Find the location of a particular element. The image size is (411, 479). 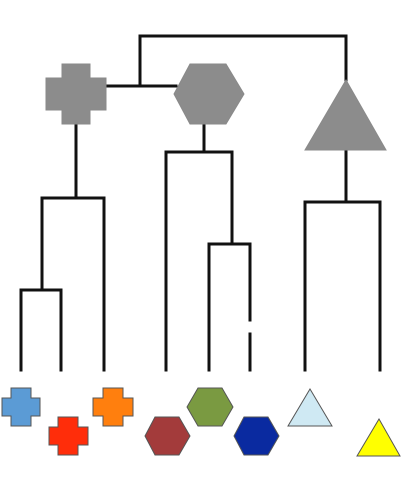

brown-hexagon-leaf-icon is located at coordinates (167, 436).